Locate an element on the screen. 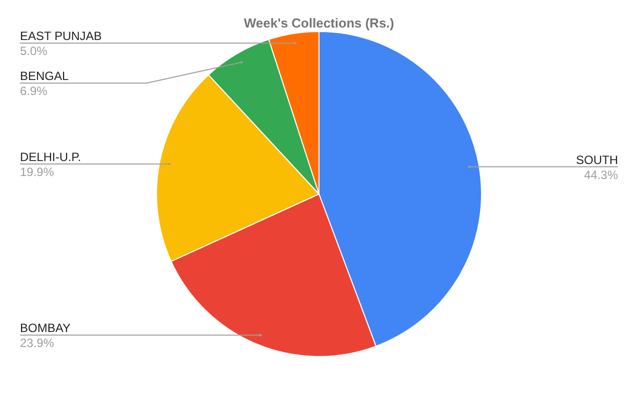 The width and height of the screenshot is (638, 394). slice-label: DELHI-U.P. is located at coordinates (51, 157).